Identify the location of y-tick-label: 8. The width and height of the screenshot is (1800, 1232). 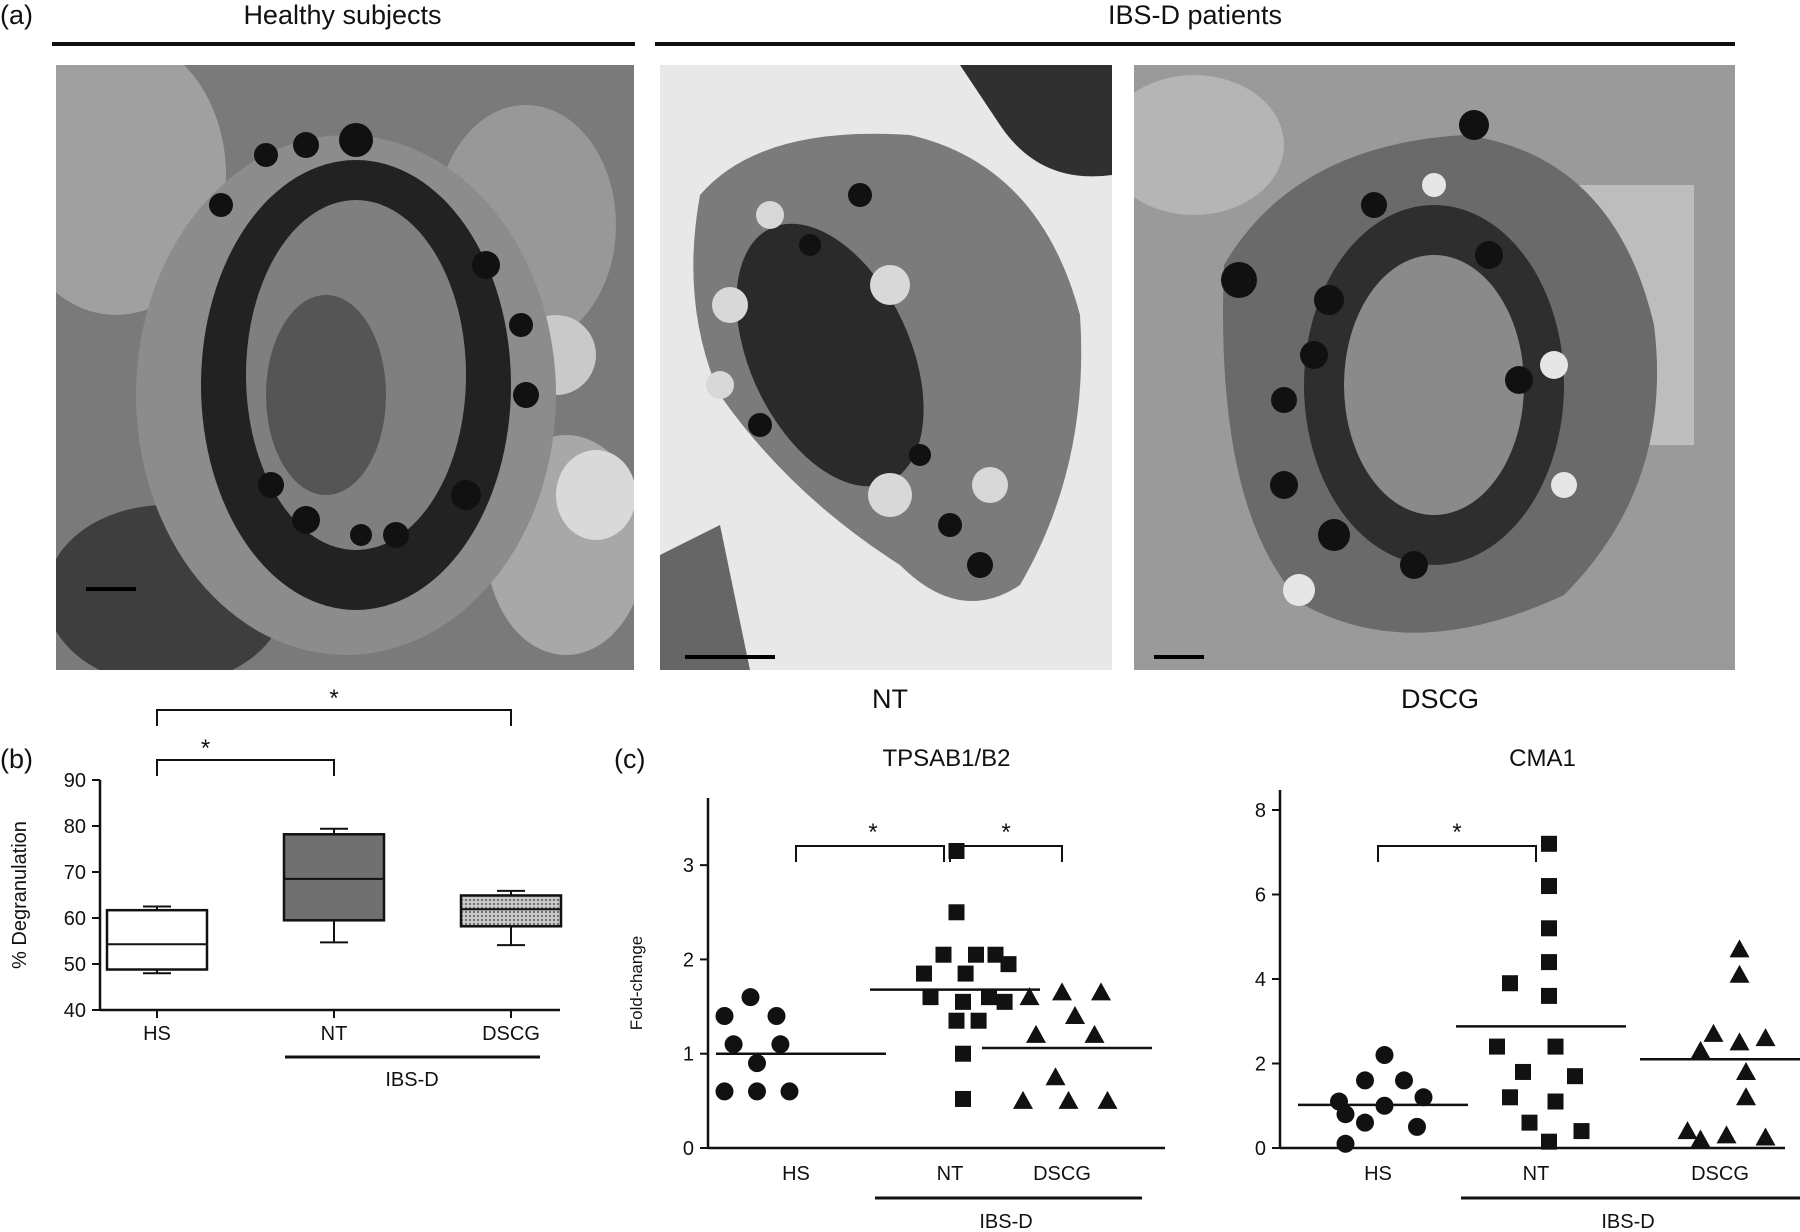
(1260, 811).